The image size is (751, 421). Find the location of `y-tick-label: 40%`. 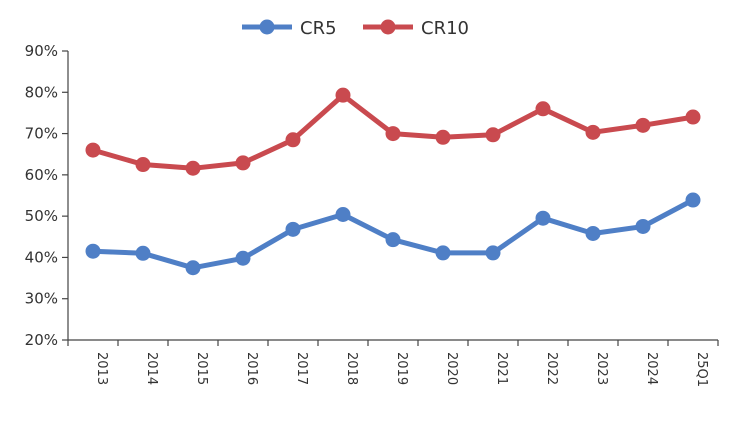

y-tick-label: 40% is located at coordinates (41, 257).